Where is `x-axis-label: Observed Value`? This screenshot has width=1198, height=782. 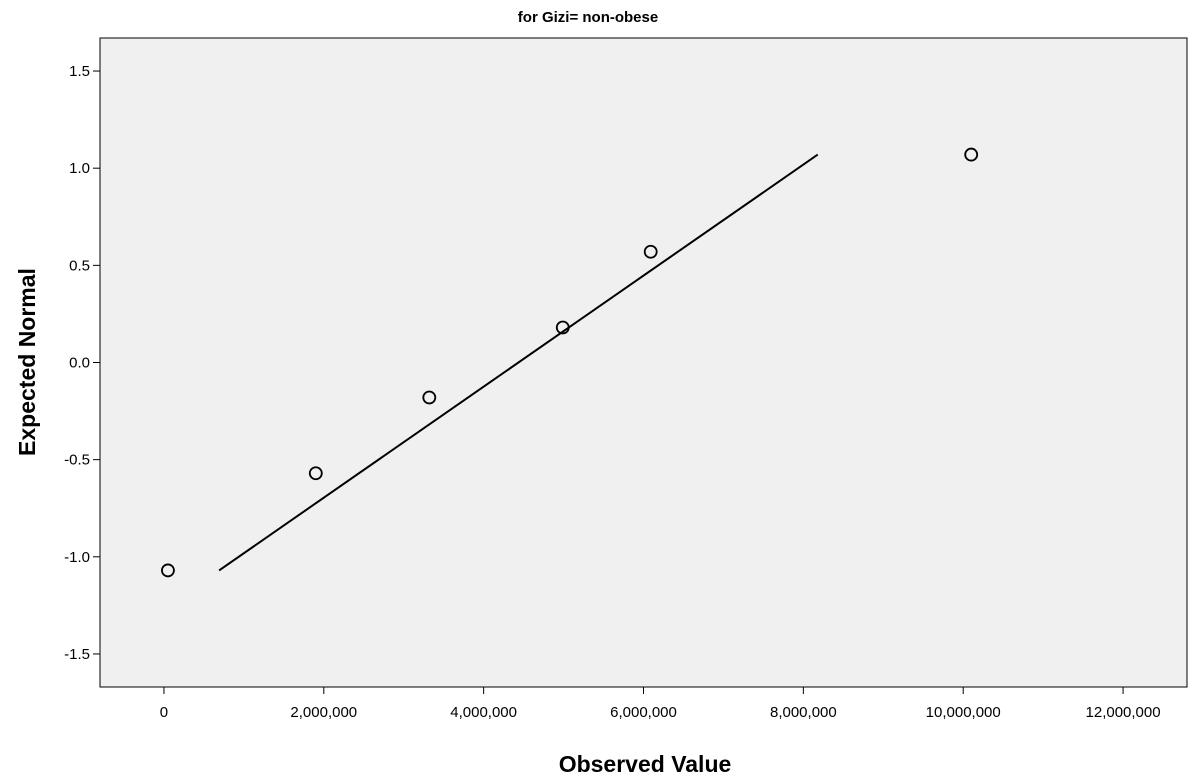 x-axis-label: Observed Value is located at coordinates (645, 764).